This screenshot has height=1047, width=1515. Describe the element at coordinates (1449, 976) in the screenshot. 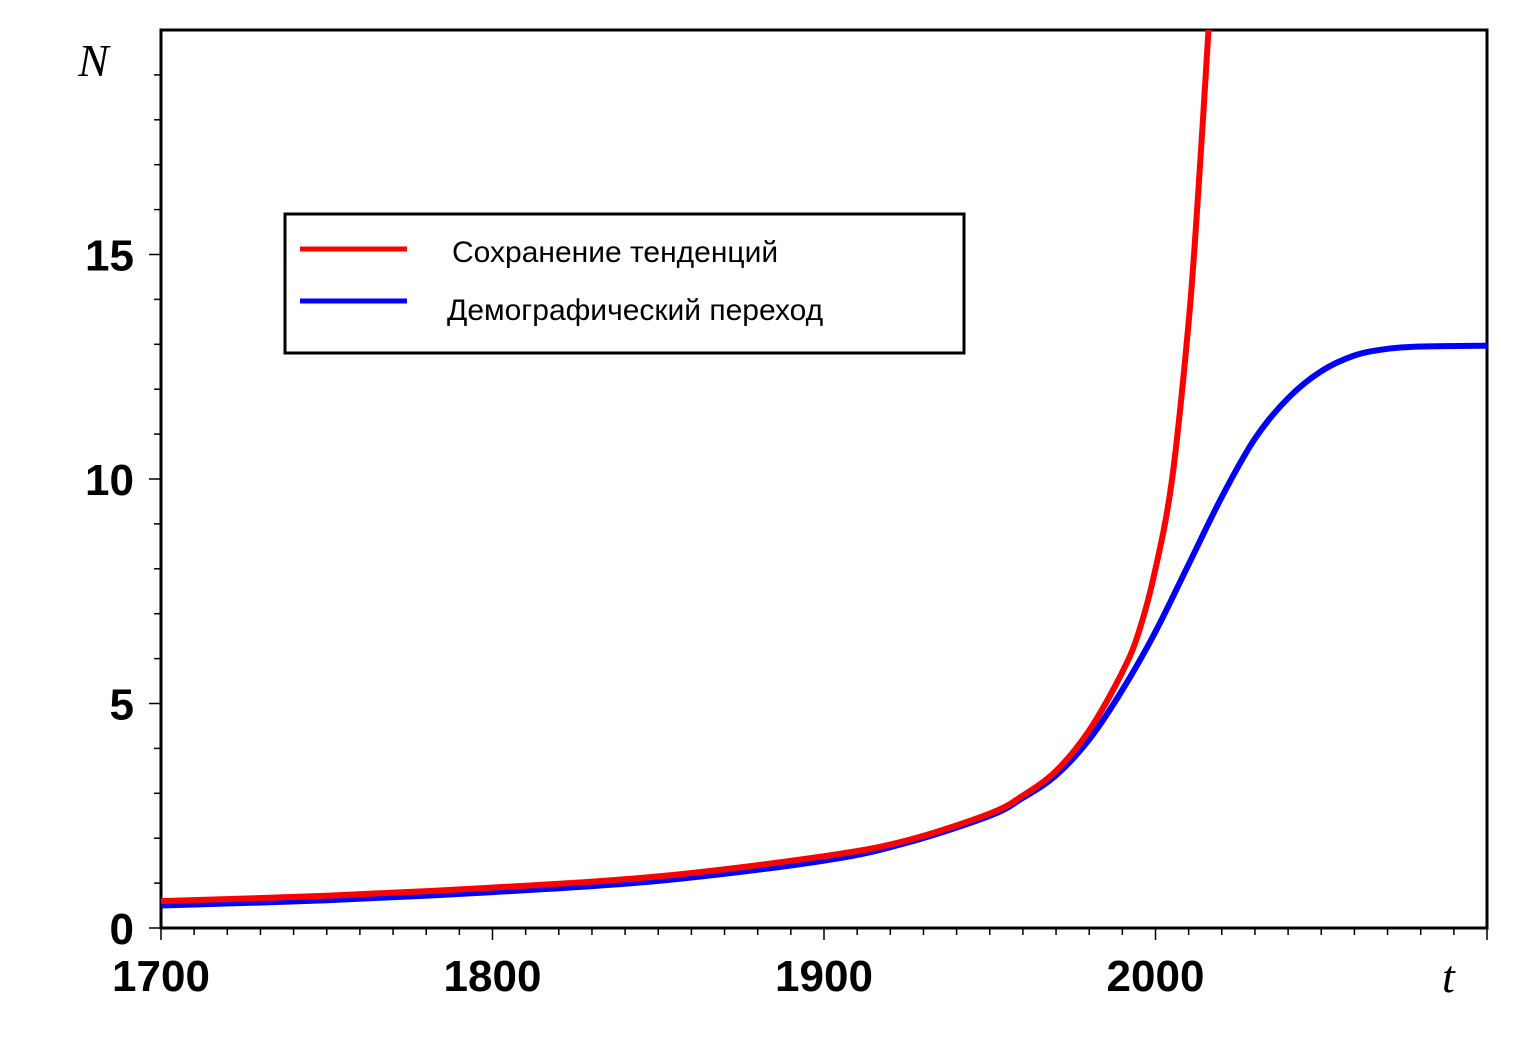

I see `x-axis-label: t` at that location.